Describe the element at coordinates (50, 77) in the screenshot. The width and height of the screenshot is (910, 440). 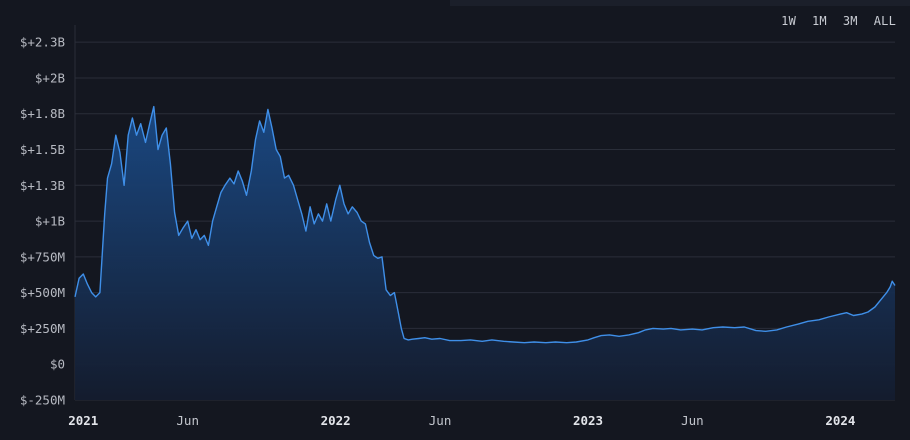
I see `y-tick-label: $+2B` at that location.